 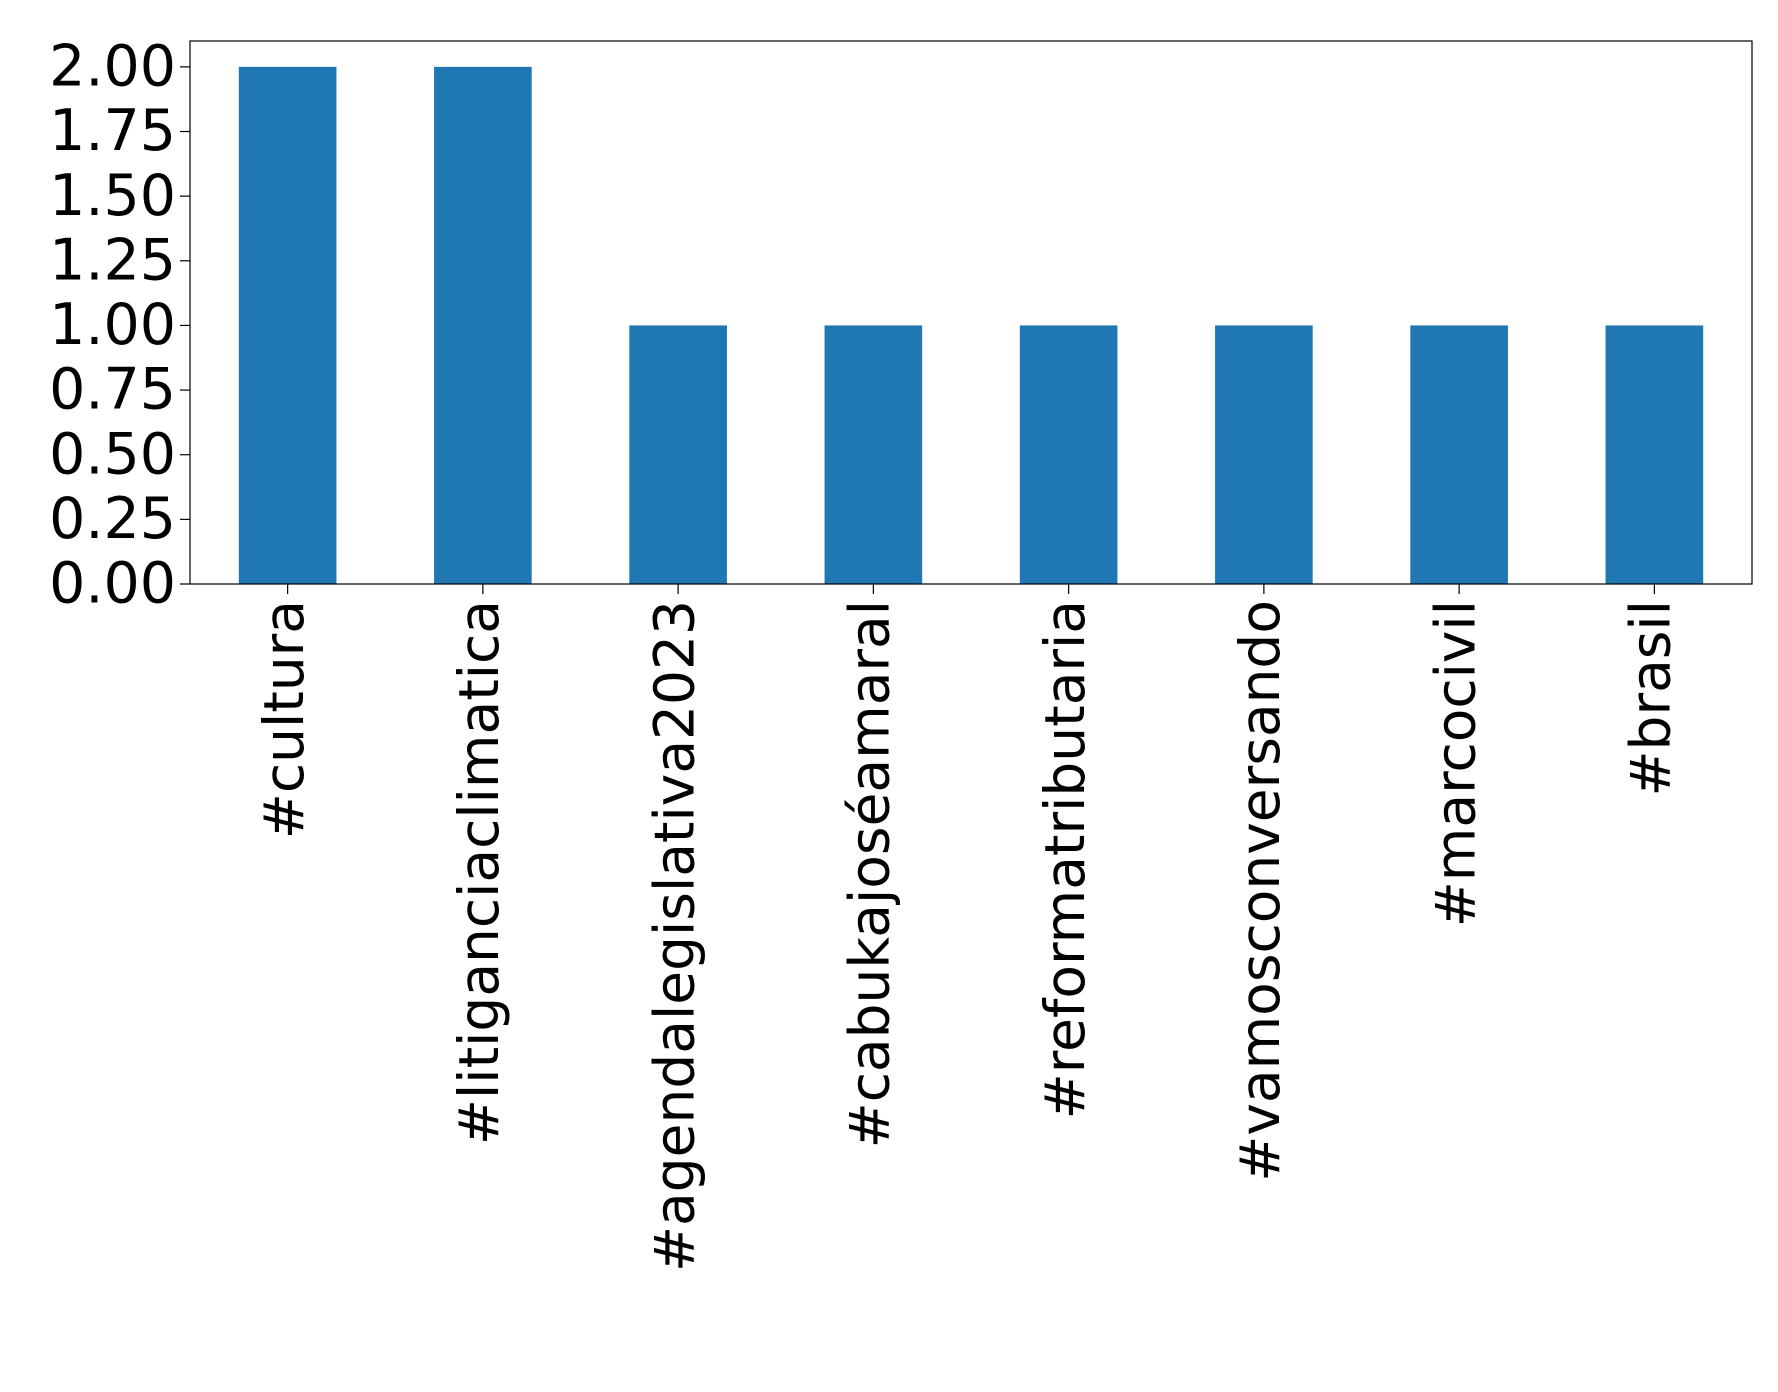 I want to click on x-tick-label: #vamosconversando, so click(x=1260, y=891).